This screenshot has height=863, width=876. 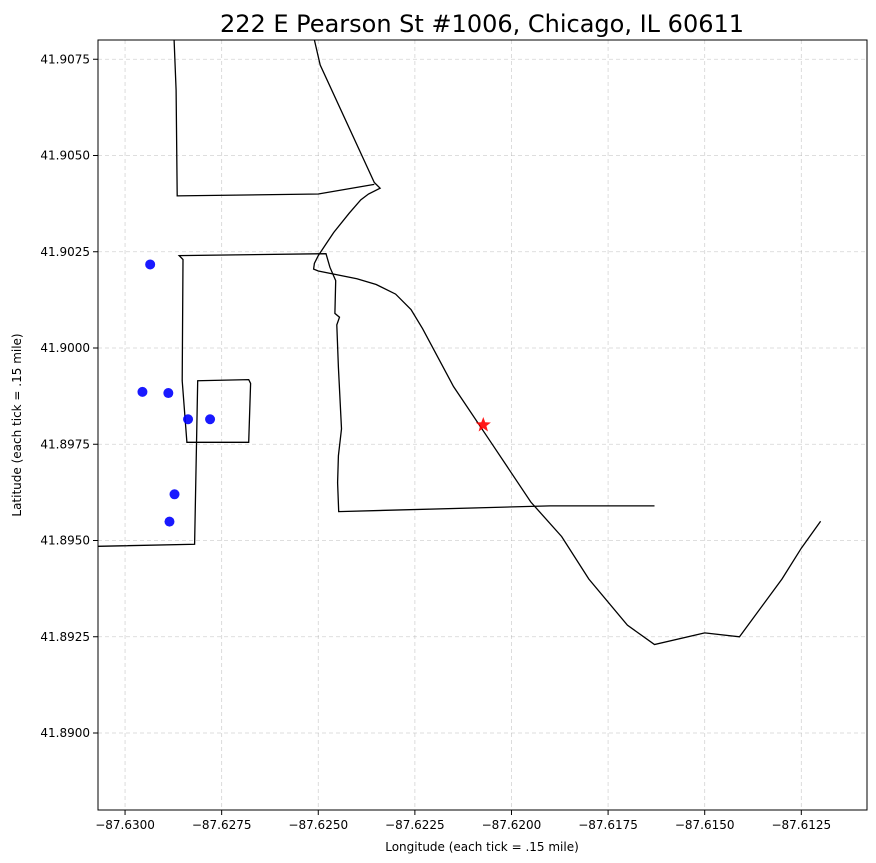 What do you see at coordinates (65, 637) in the screenshot?
I see `y-tick-label: 41.8925` at bounding box center [65, 637].